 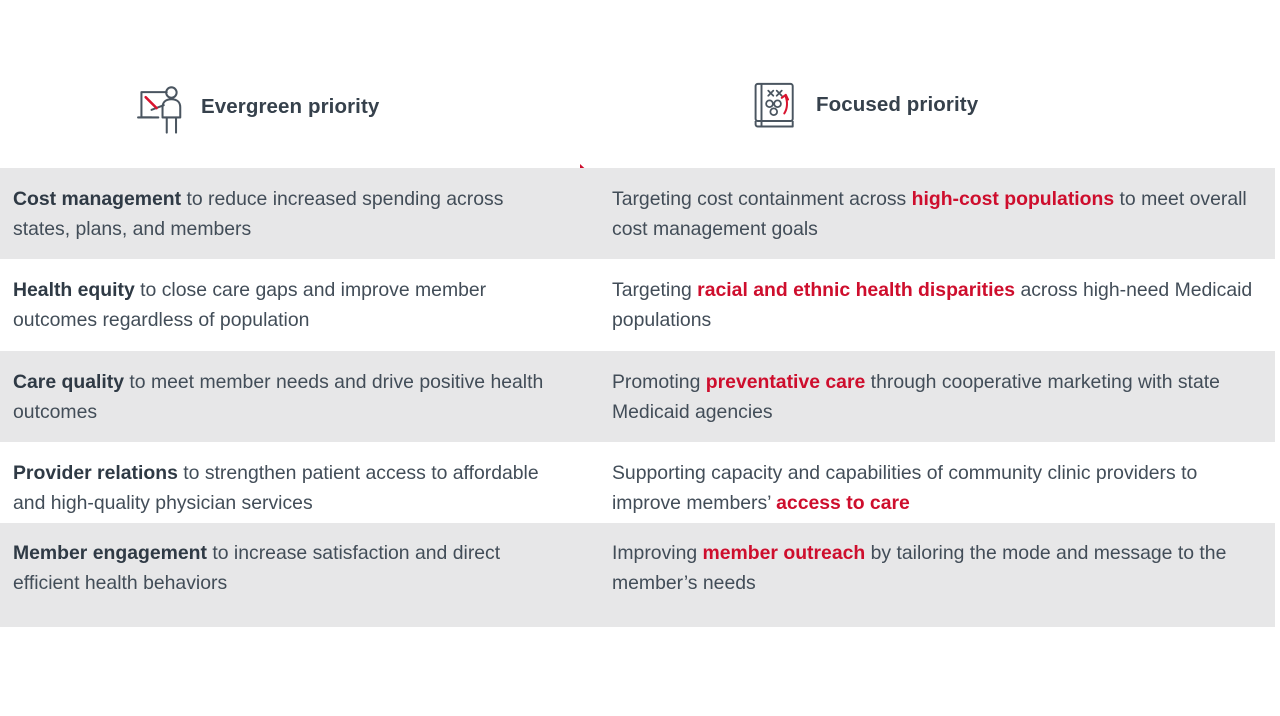 I want to click on evergreen-priority-label: Evergreen priority, so click(x=290, y=106).